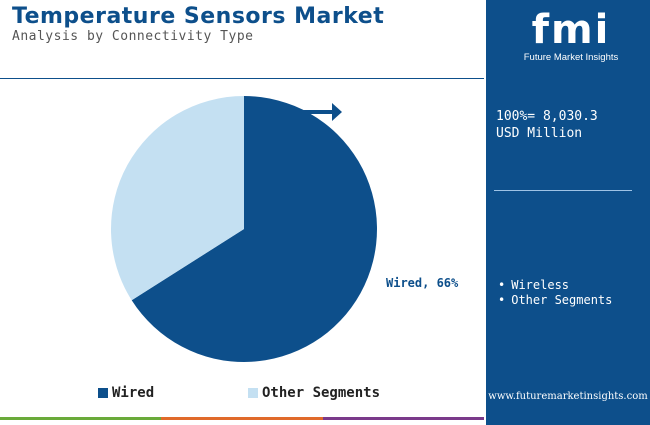 The image size is (650, 425). What do you see at coordinates (547, 116) in the screenshot?
I see `market-total-value: 100%= 8,030.3` at bounding box center [547, 116].